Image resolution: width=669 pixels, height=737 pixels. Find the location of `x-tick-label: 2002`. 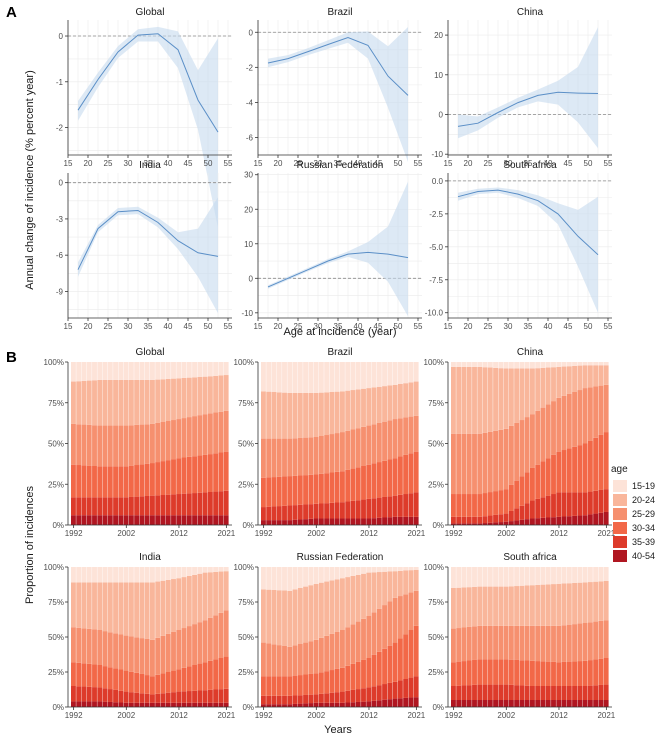

x-tick-label: 2002 is located at coordinates (316, 715).